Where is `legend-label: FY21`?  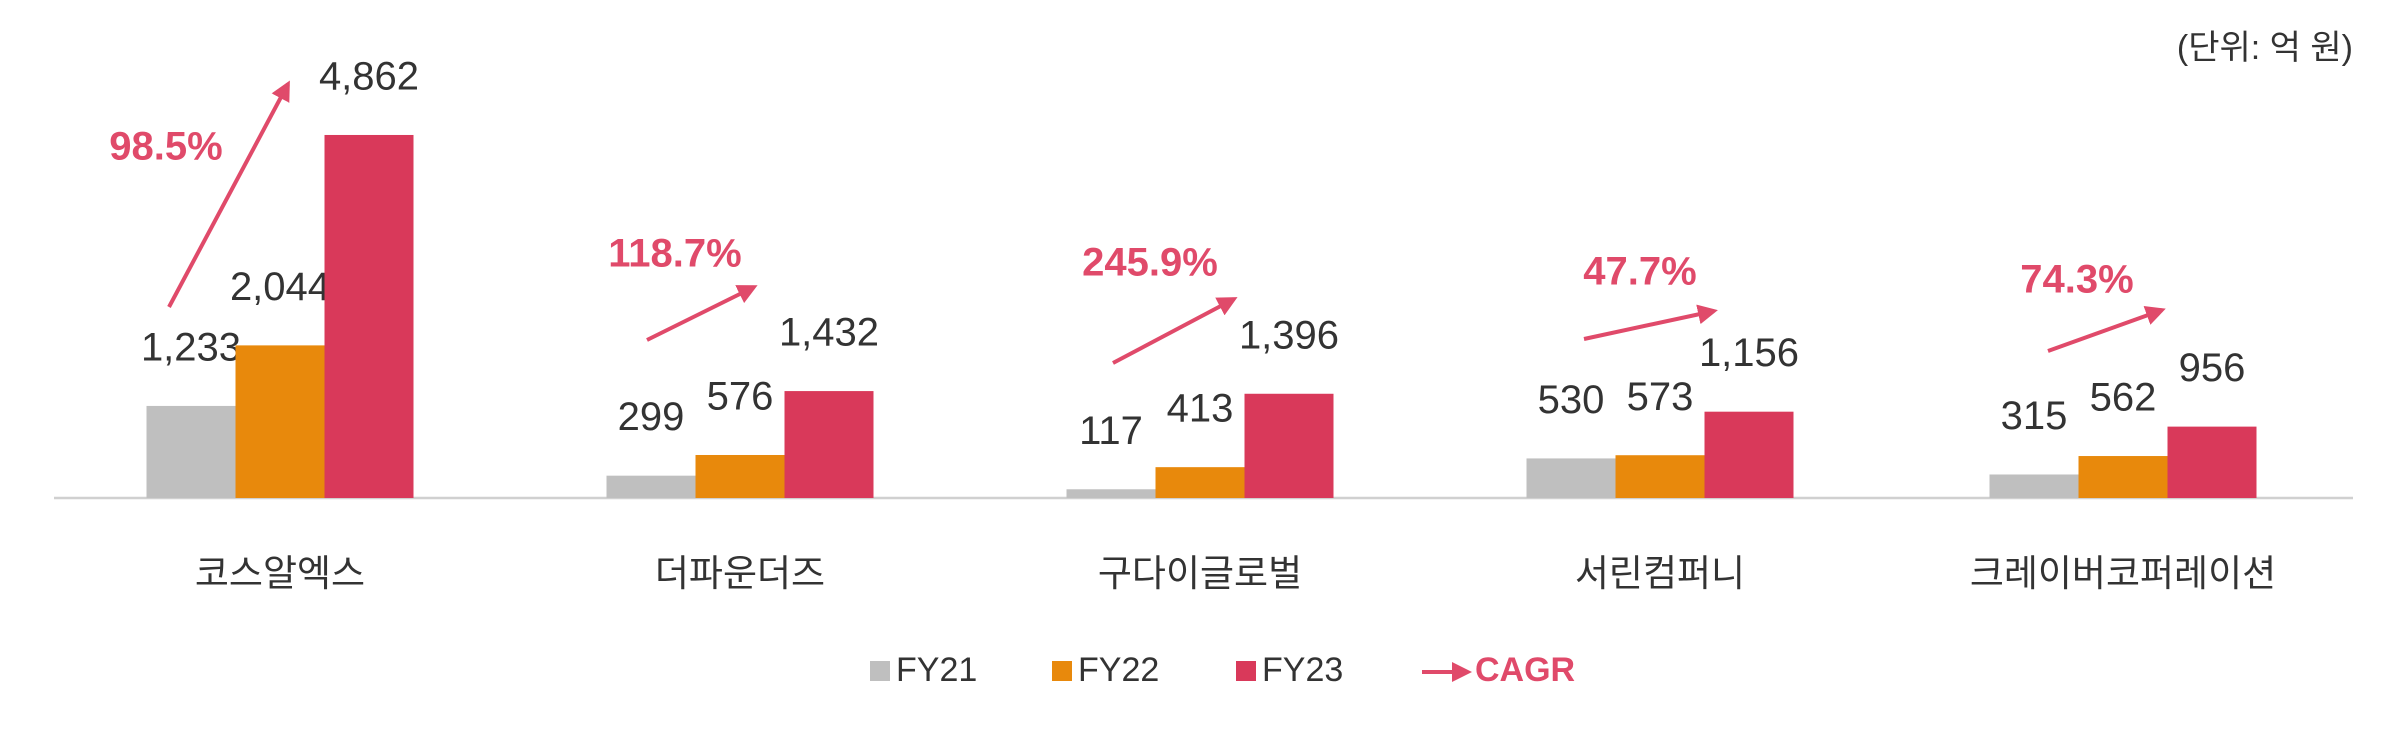 legend-label: FY21 is located at coordinates (936, 670).